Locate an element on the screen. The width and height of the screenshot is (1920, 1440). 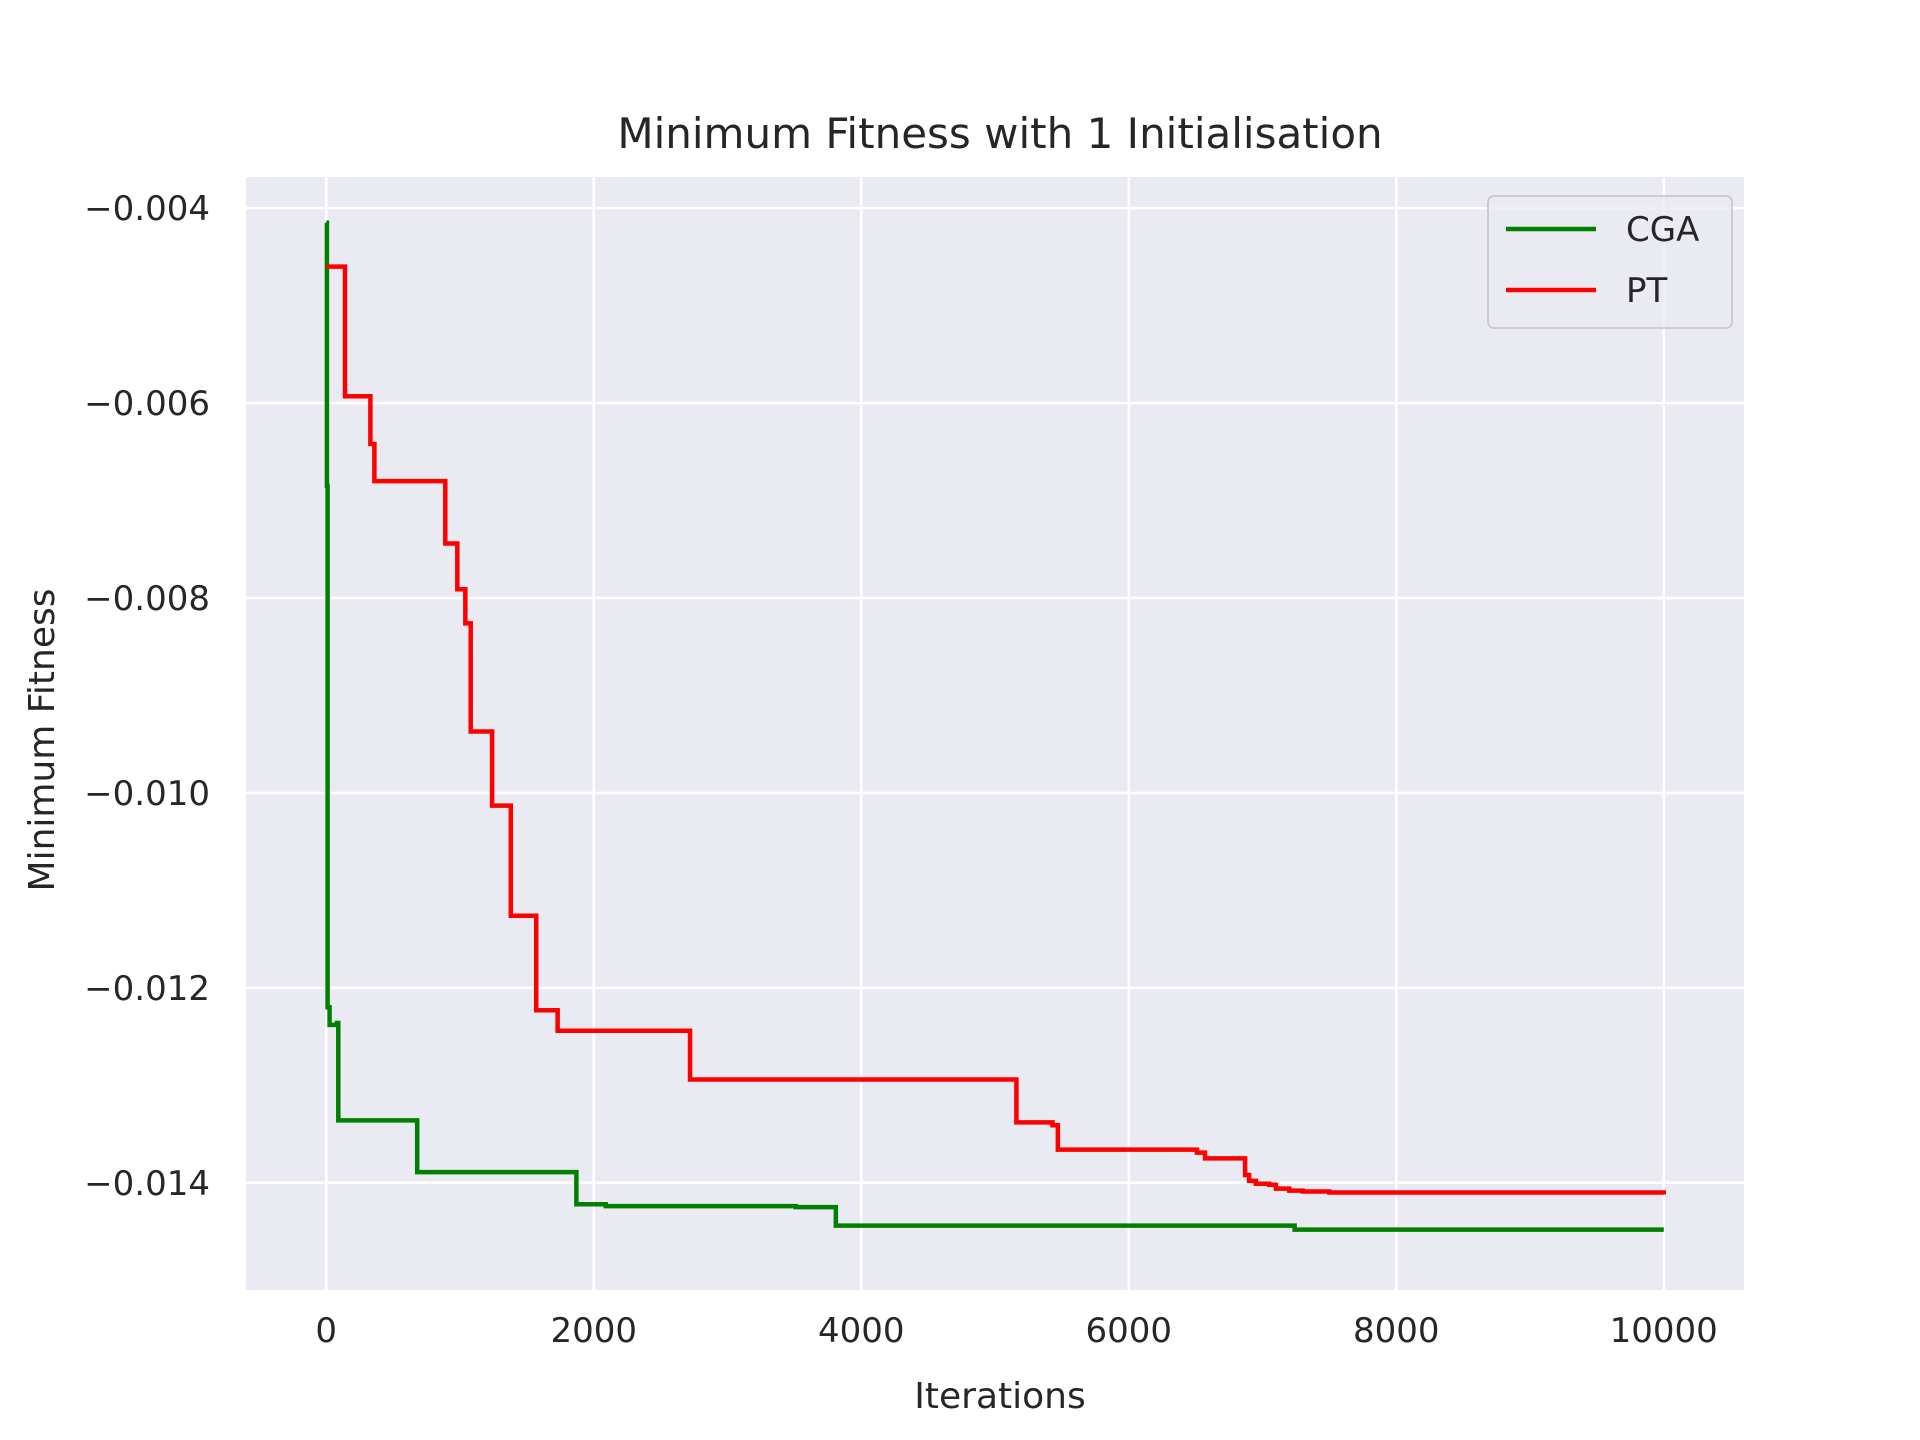
x-tick-label: 8000 is located at coordinates (1396, 1331).